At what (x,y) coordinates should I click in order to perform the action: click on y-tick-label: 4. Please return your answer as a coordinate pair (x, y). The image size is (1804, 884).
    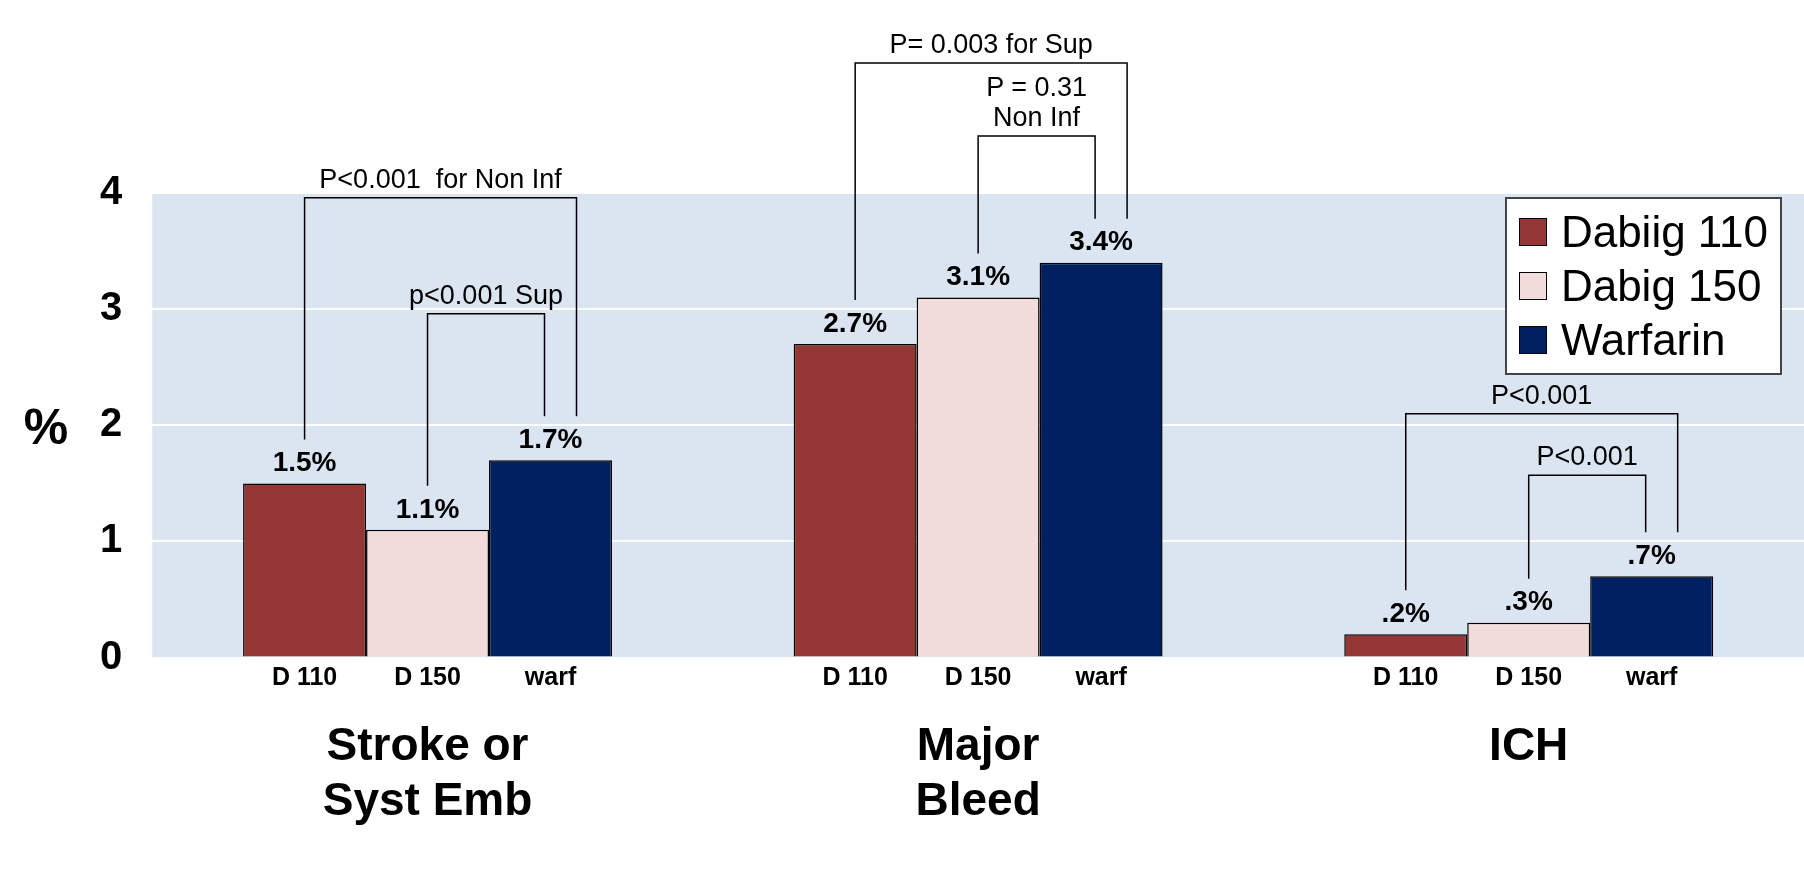
    Looking at the image, I should click on (111, 190).